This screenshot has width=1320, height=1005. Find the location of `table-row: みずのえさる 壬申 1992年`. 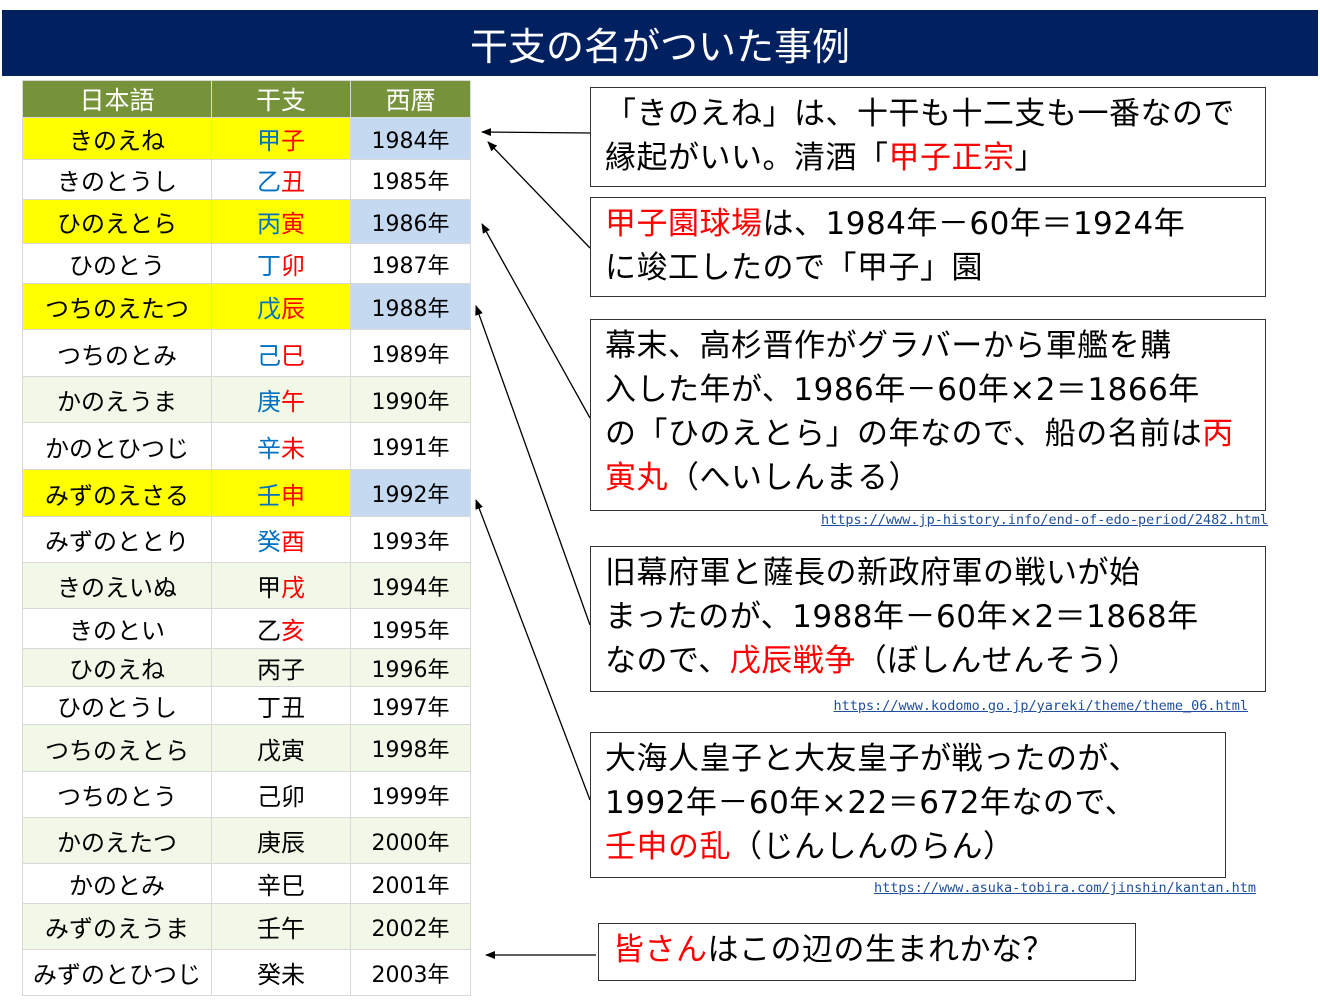

table-row: みずのえさる 壬申 1992年 is located at coordinates (246, 493).